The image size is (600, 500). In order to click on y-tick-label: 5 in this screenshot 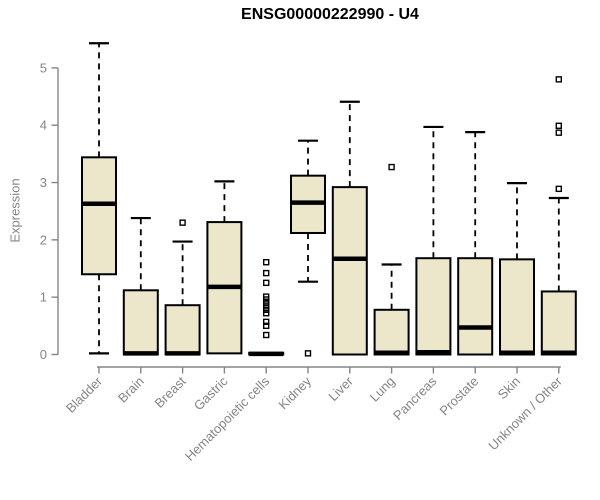, I will do `click(43, 67)`.